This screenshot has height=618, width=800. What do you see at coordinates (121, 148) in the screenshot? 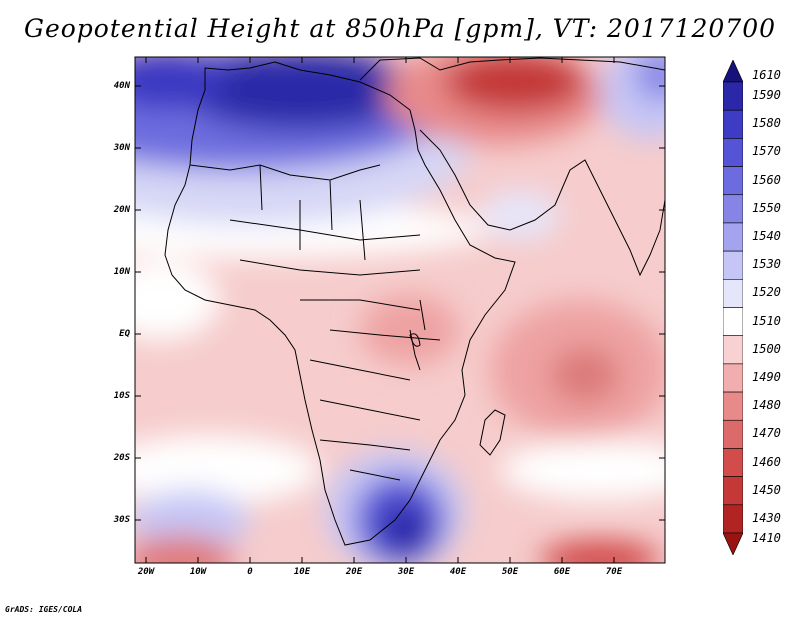
I see `lat-label-30n: 30N` at bounding box center [121, 148].